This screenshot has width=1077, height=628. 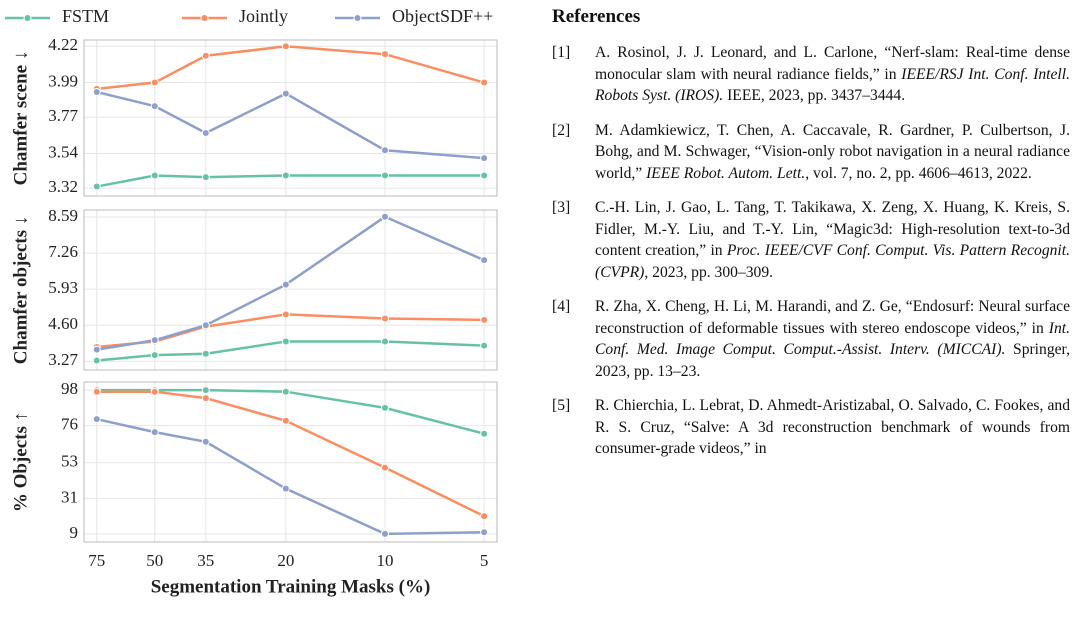 I want to click on plot-background, so click(x=290, y=462).